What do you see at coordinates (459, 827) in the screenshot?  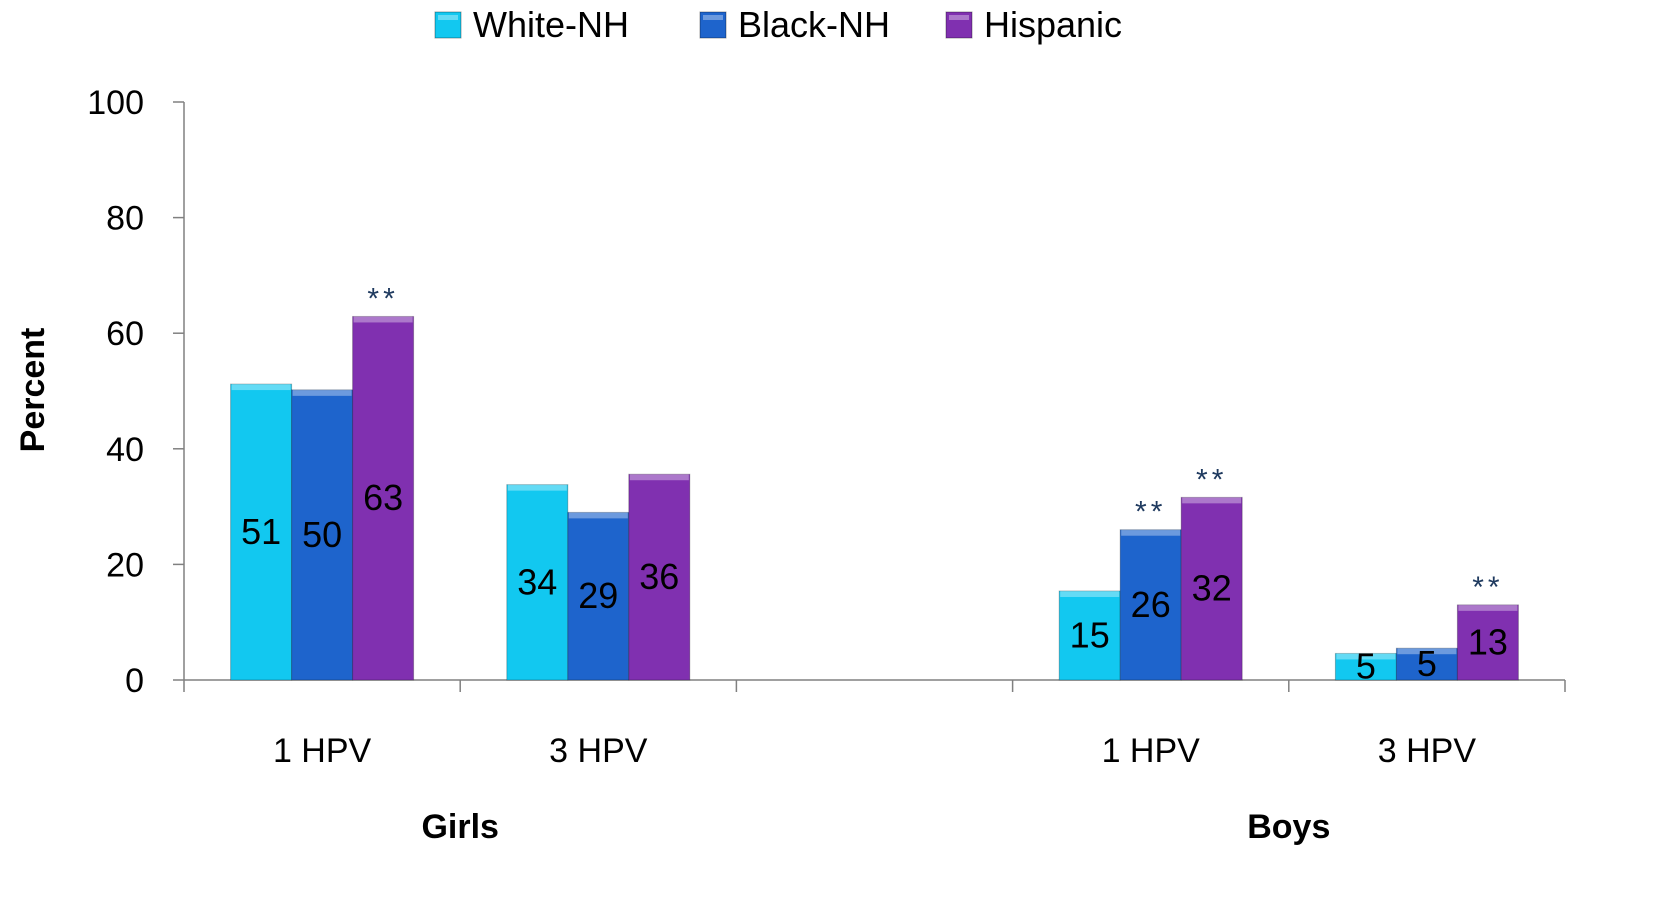 I see `group-label: Girls` at bounding box center [459, 827].